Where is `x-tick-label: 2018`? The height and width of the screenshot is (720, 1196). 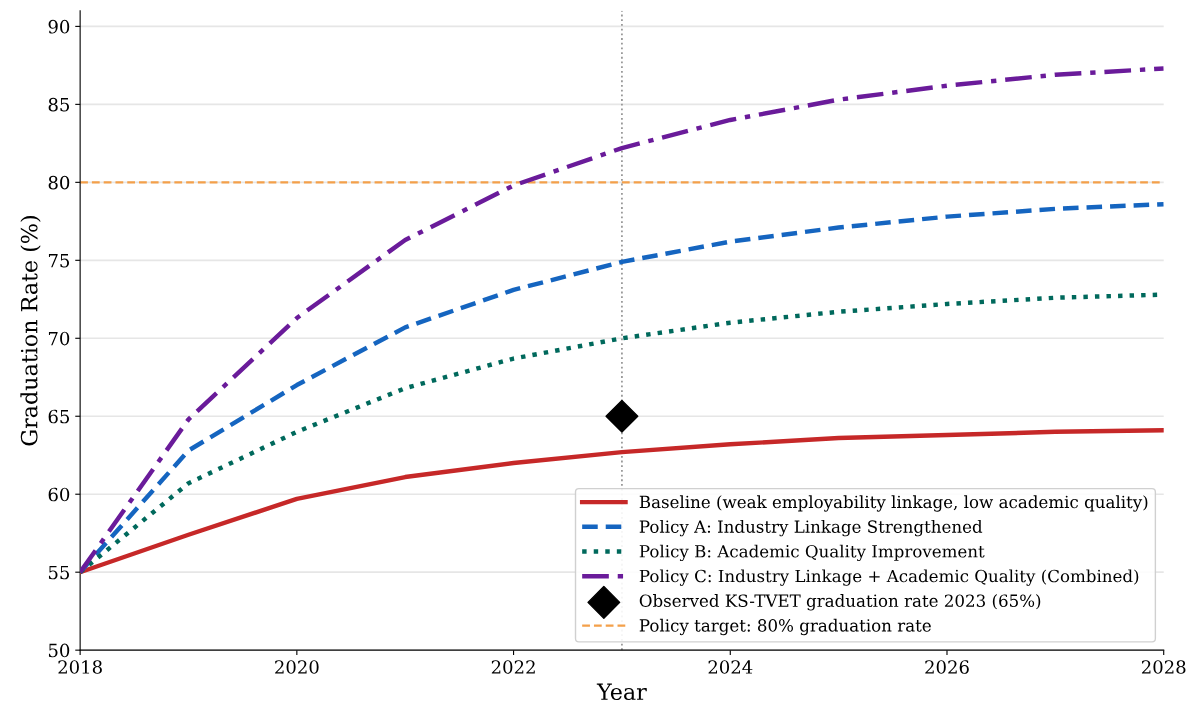
x-tick-label: 2018 is located at coordinates (80, 667).